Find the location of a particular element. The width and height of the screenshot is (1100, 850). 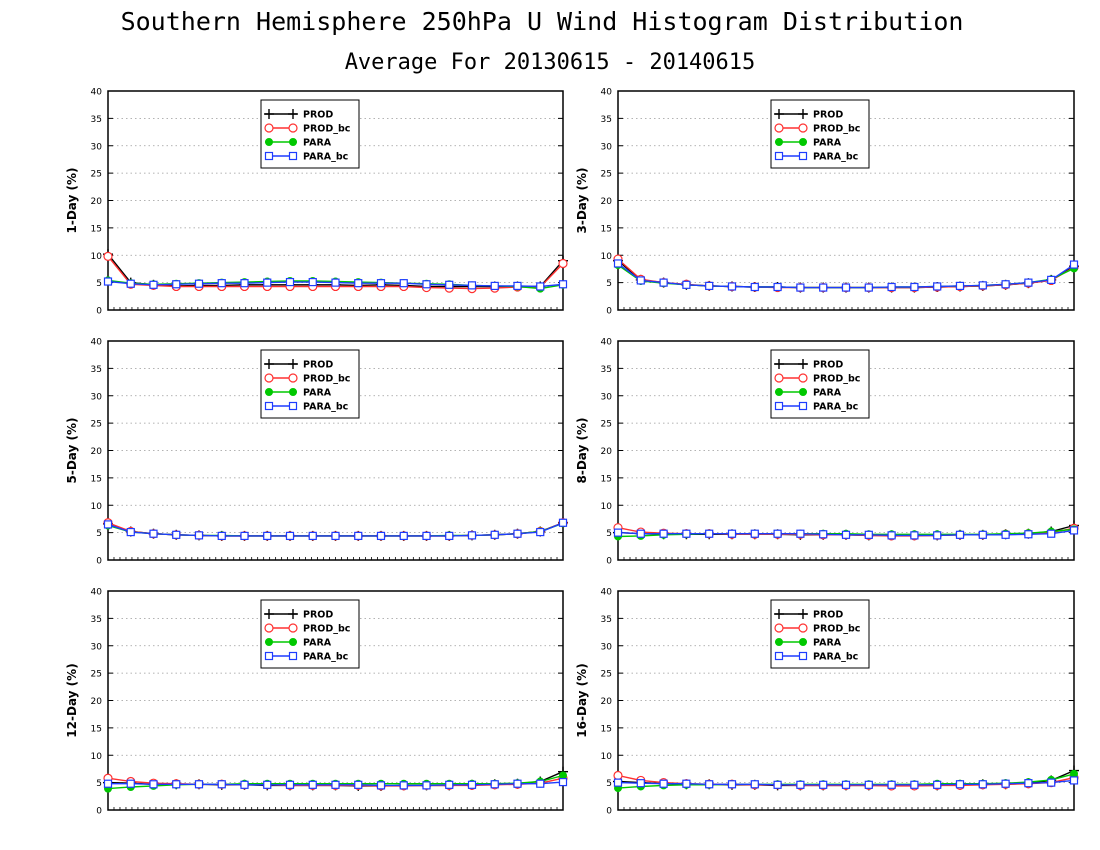

y-tick-label: 5 is located at coordinates (609, 534).